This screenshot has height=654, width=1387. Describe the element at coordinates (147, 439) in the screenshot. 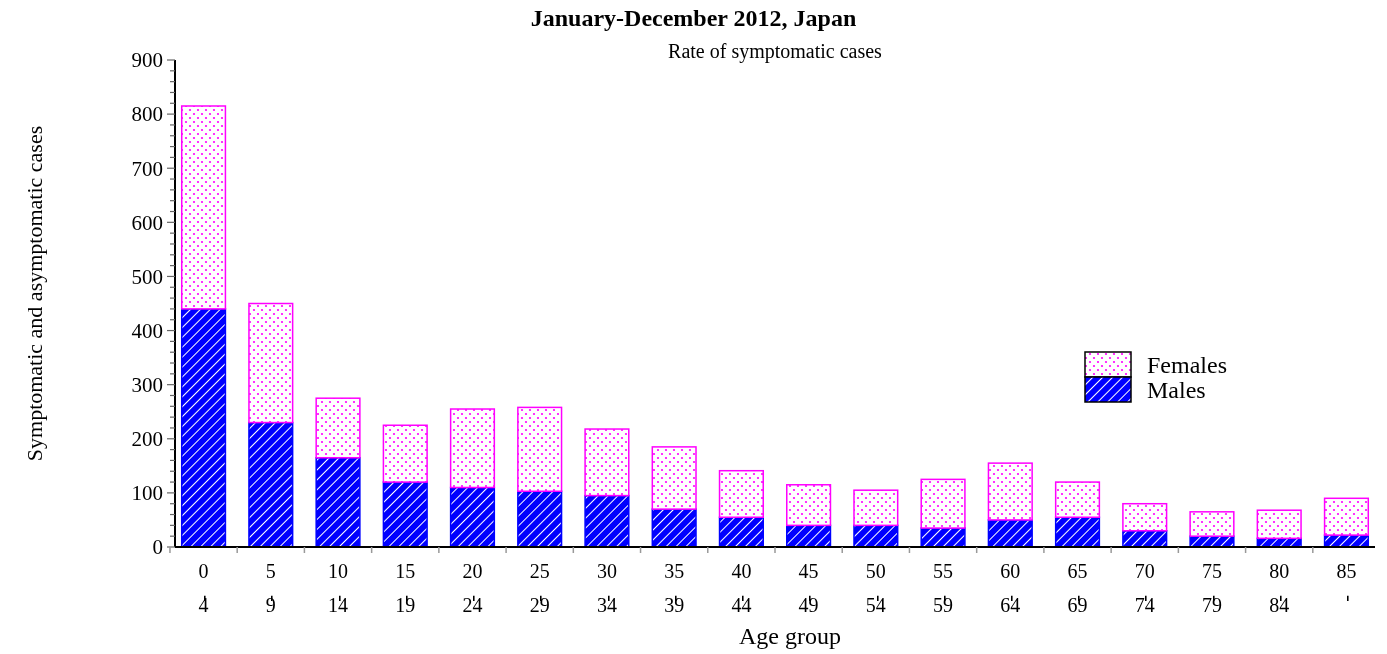

I see `y-tick-label: 200` at that location.